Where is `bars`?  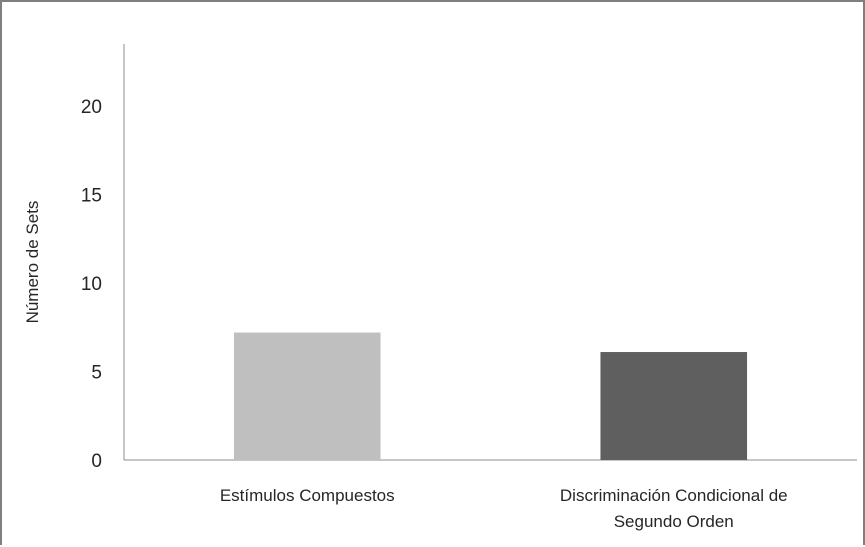
bars is located at coordinates (490, 396).